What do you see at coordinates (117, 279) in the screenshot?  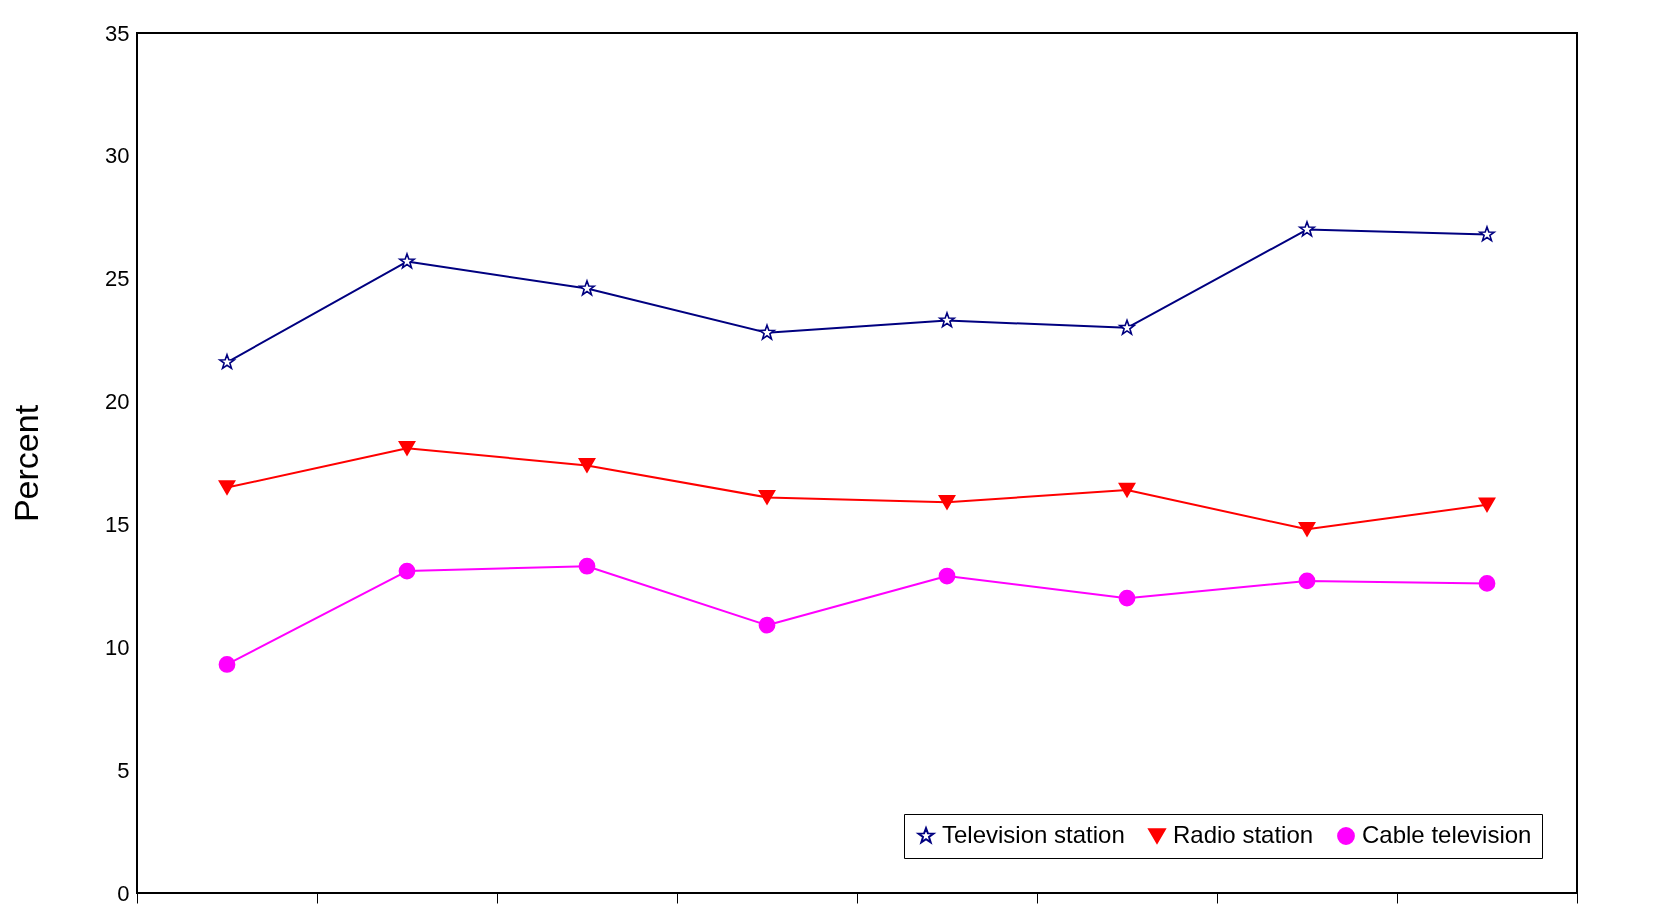 I see `y-tick-label: 25` at bounding box center [117, 279].